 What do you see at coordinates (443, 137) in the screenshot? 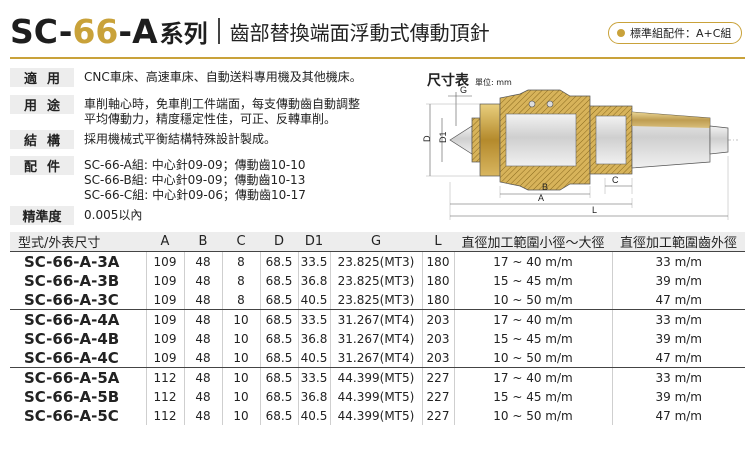
I see `dim-label-d1: D1` at bounding box center [443, 137].